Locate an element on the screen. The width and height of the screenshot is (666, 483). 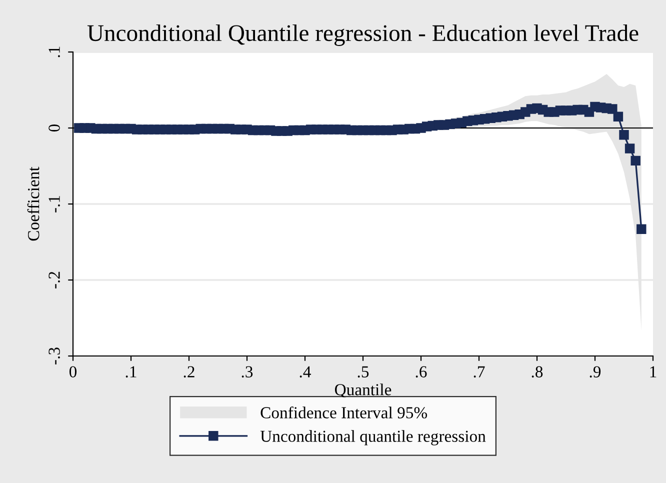
x-axis-title: Quantile is located at coordinates (363, 391).